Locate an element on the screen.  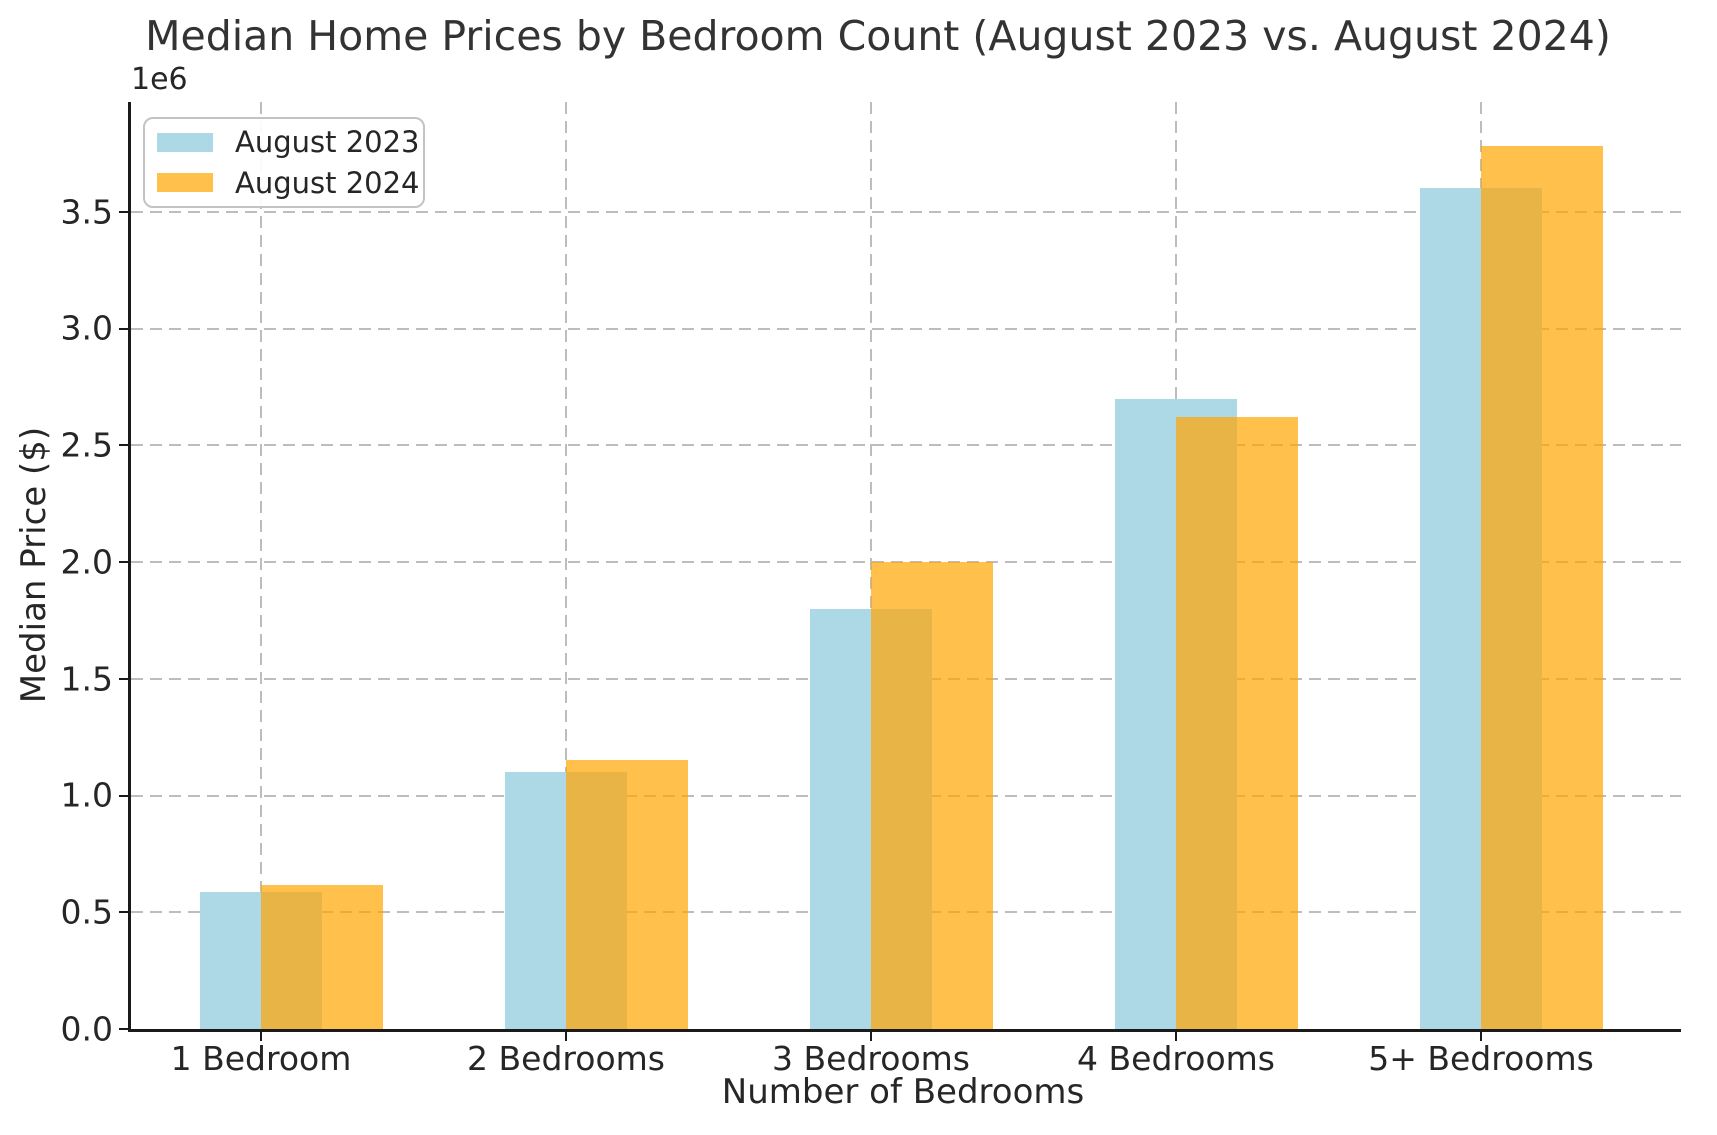
legend-swatch-aug2023 is located at coordinates (185, 142).